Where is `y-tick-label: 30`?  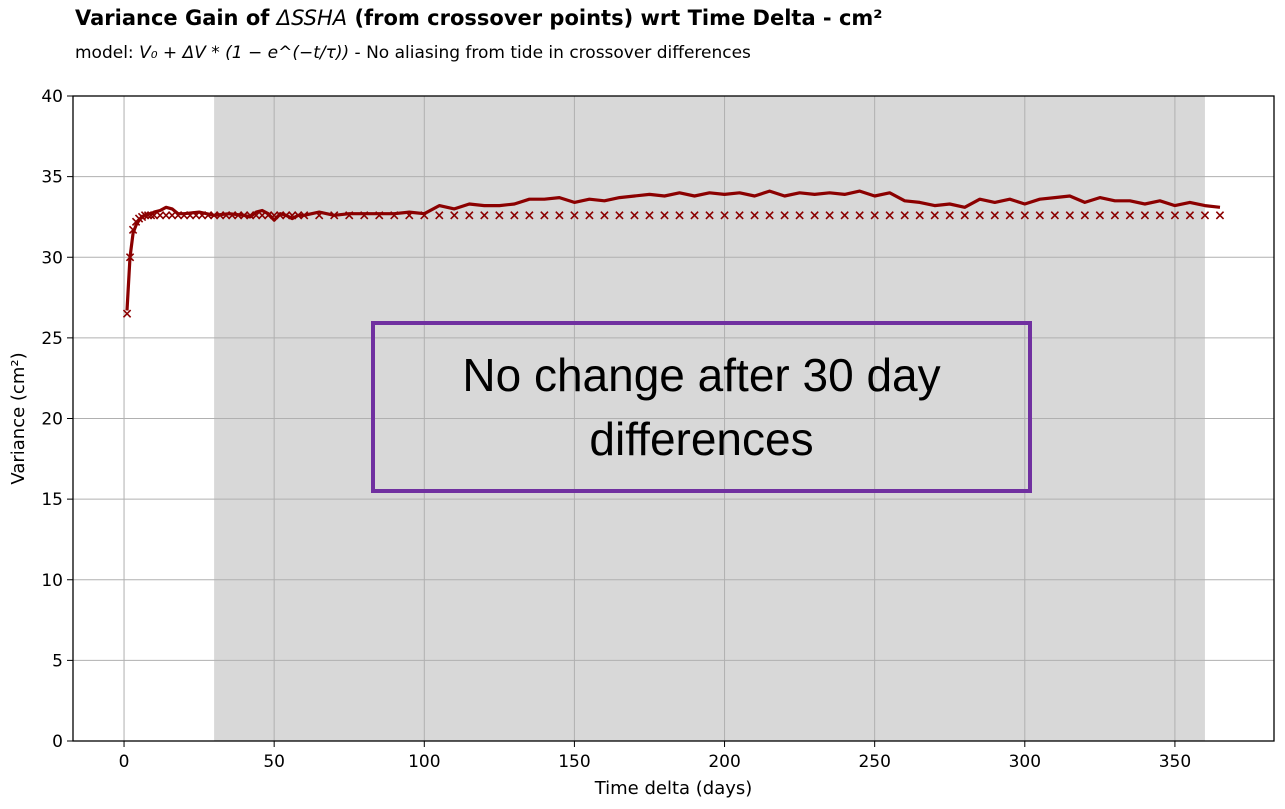
y-tick-label: 30 is located at coordinates (52, 258).